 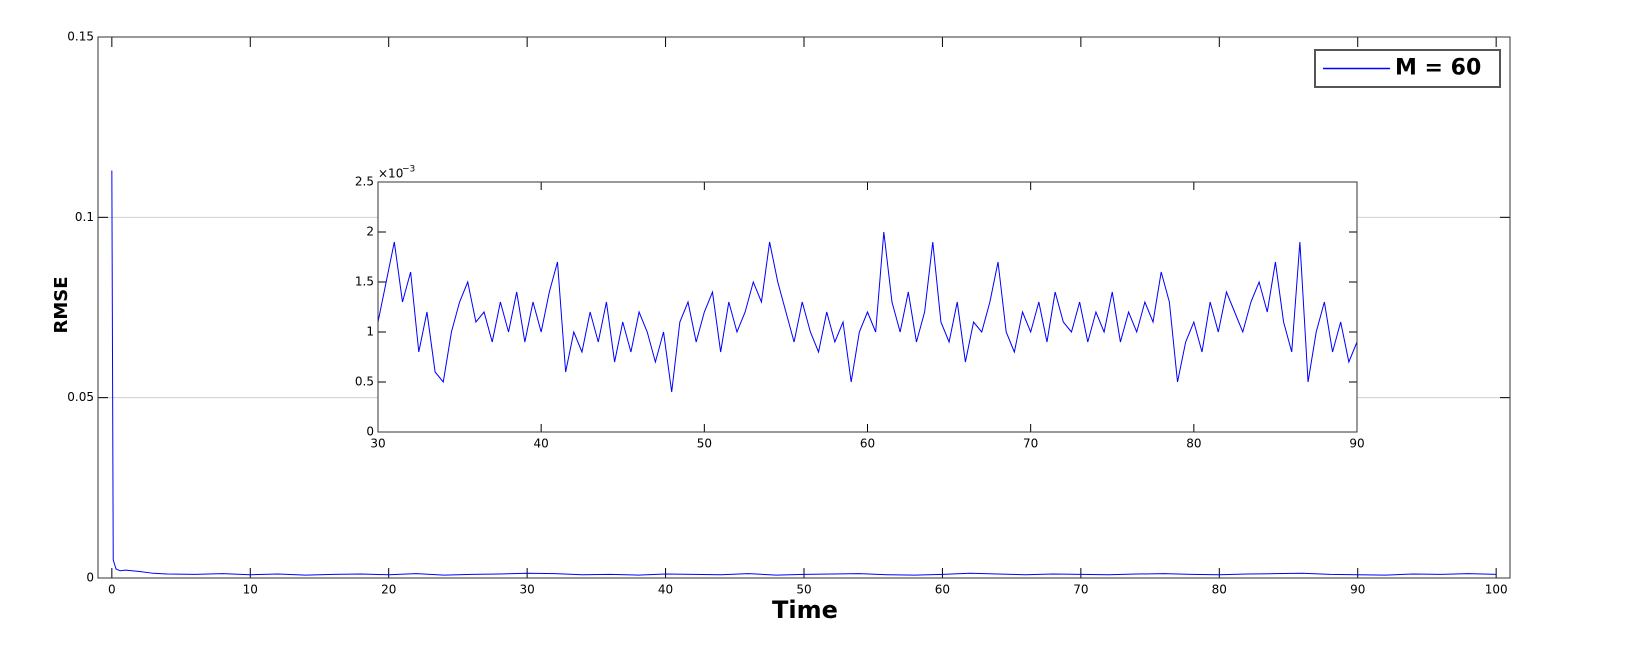 I want to click on legend-label: M = 60, so click(x=1438, y=68).